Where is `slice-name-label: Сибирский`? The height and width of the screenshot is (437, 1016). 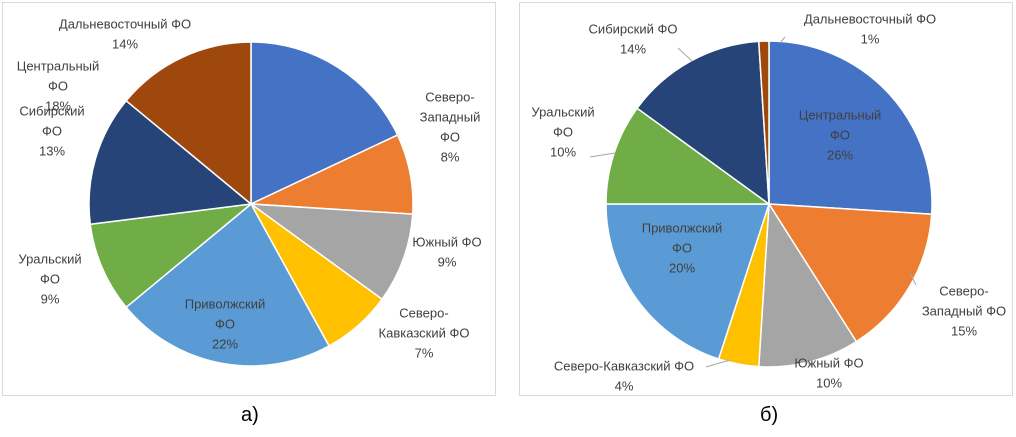 slice-name-label: Сибирский is located at coordinates (51, 111).